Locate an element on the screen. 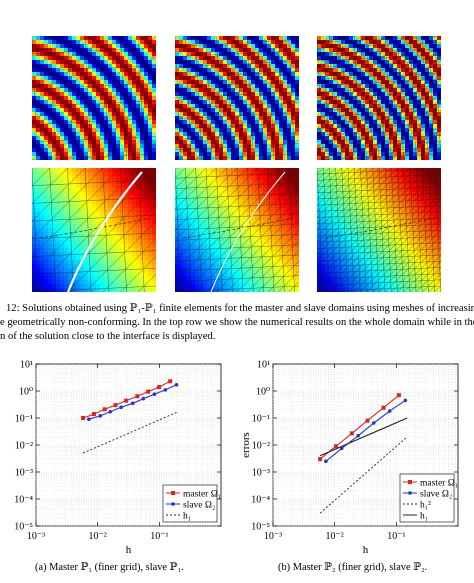  solution-panel-medium is located at coordinates (237, 98).